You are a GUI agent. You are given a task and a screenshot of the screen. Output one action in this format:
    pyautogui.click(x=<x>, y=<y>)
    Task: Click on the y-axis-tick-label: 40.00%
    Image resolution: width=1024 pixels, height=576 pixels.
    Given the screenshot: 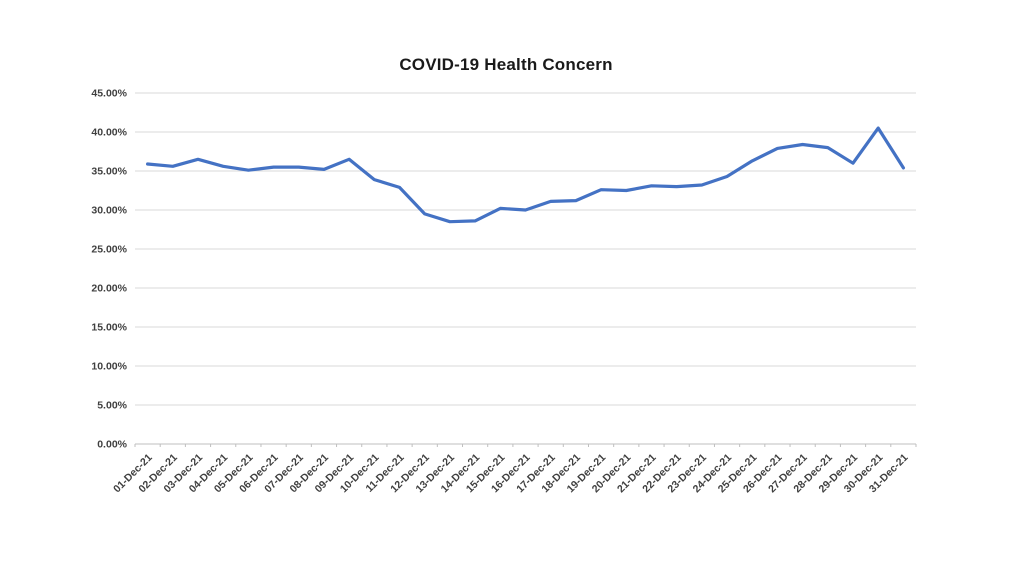 What is the action you would take?
    pyautogui.click(x=109, y=133)
    